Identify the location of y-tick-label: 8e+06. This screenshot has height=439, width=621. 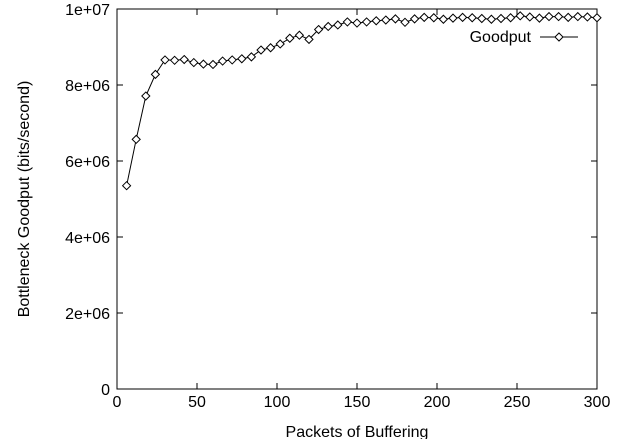
(87, 86).